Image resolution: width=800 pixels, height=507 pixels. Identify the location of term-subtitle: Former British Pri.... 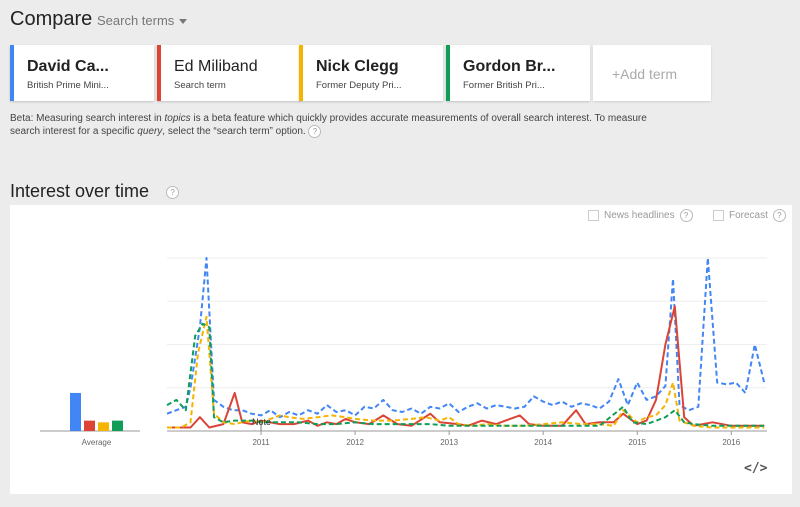
(504, 85).